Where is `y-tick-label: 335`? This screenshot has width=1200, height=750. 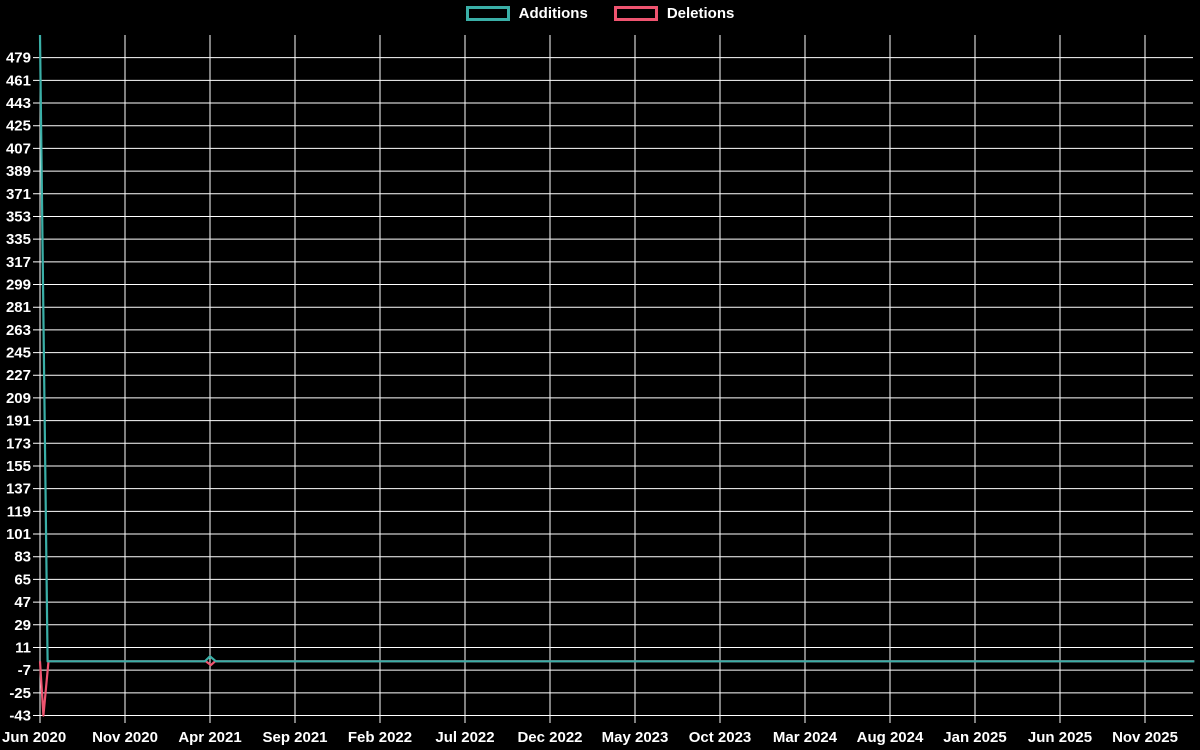
y-tick-label: 335 is located at coordinates (18, 239).